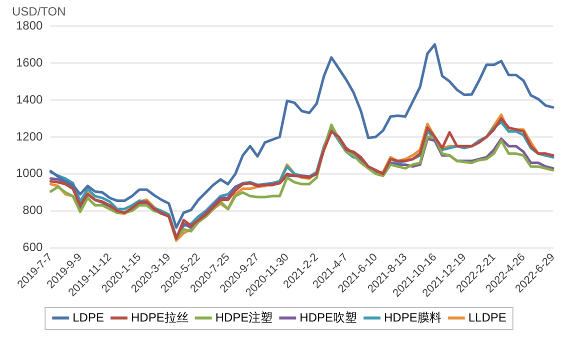 The width and height of the screenshot is (567, 340). I want to click on y-axis-title: USD/TON, so click(39, 11).